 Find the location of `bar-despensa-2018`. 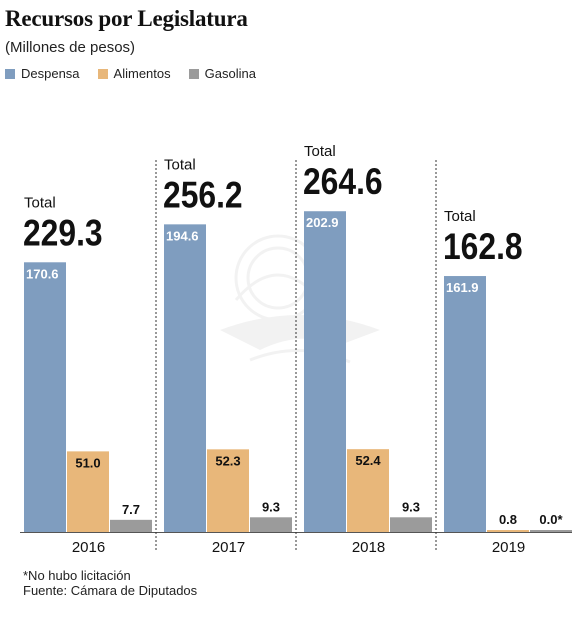

bar-despensa-2018 is located at coordinates (325, 371).